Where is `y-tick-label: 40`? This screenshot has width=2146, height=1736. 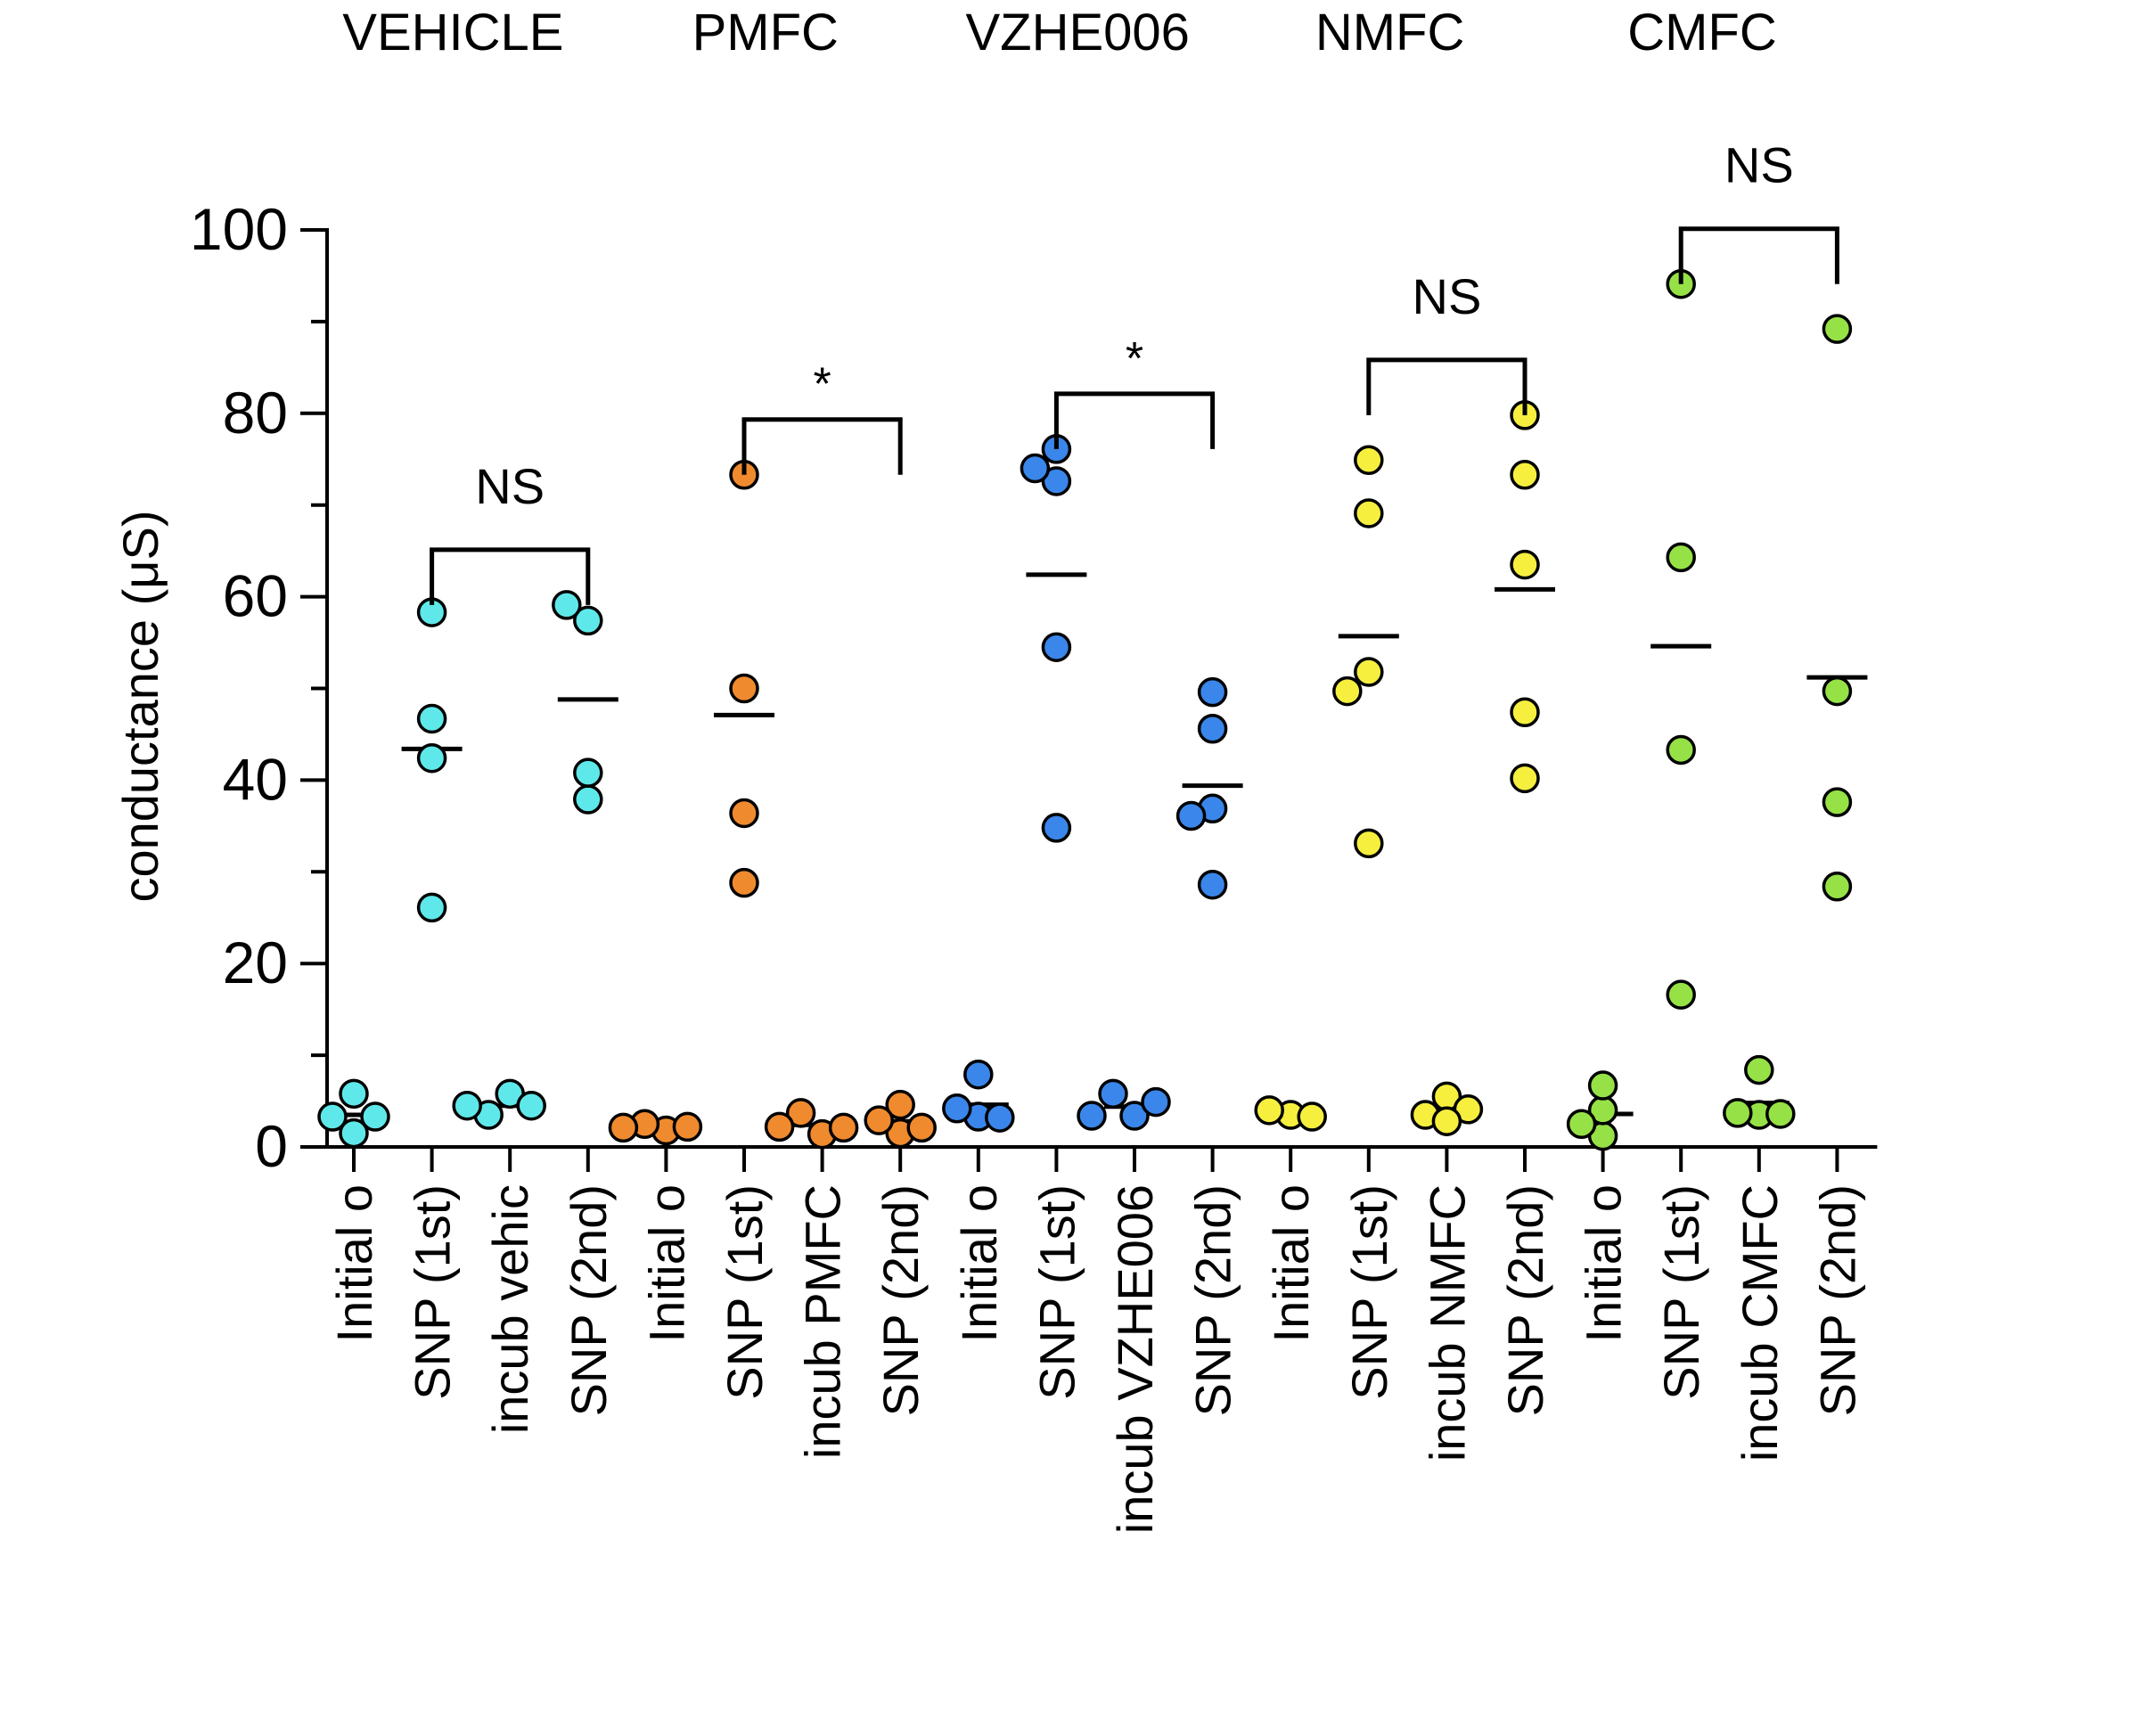
y-tick-label: 40 is located at coordinates (255, 779).